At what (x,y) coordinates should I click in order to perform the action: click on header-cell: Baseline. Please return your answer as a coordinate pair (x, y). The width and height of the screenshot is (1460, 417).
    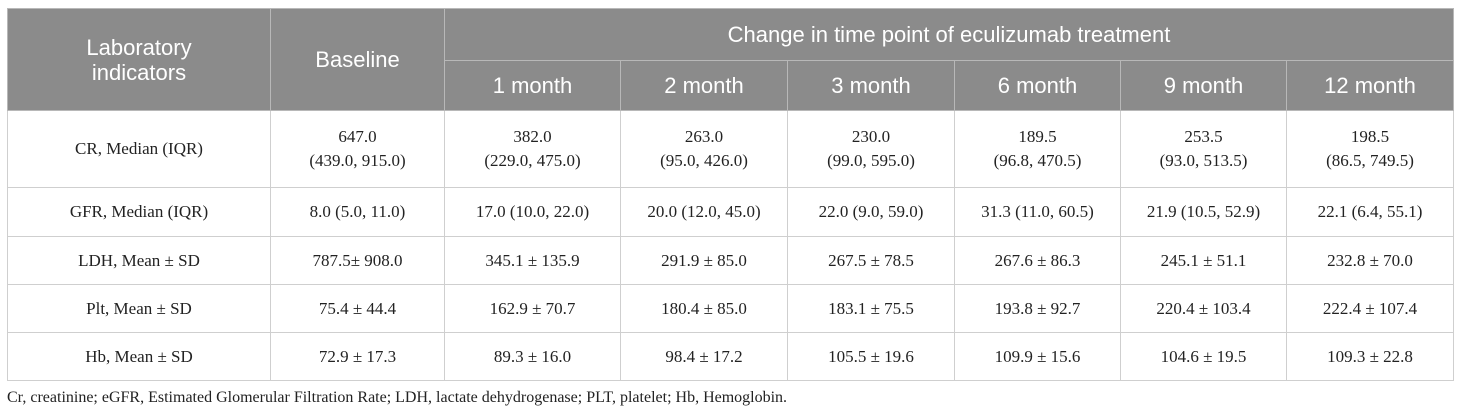
    Looking at the image, I should click on (357, 59).